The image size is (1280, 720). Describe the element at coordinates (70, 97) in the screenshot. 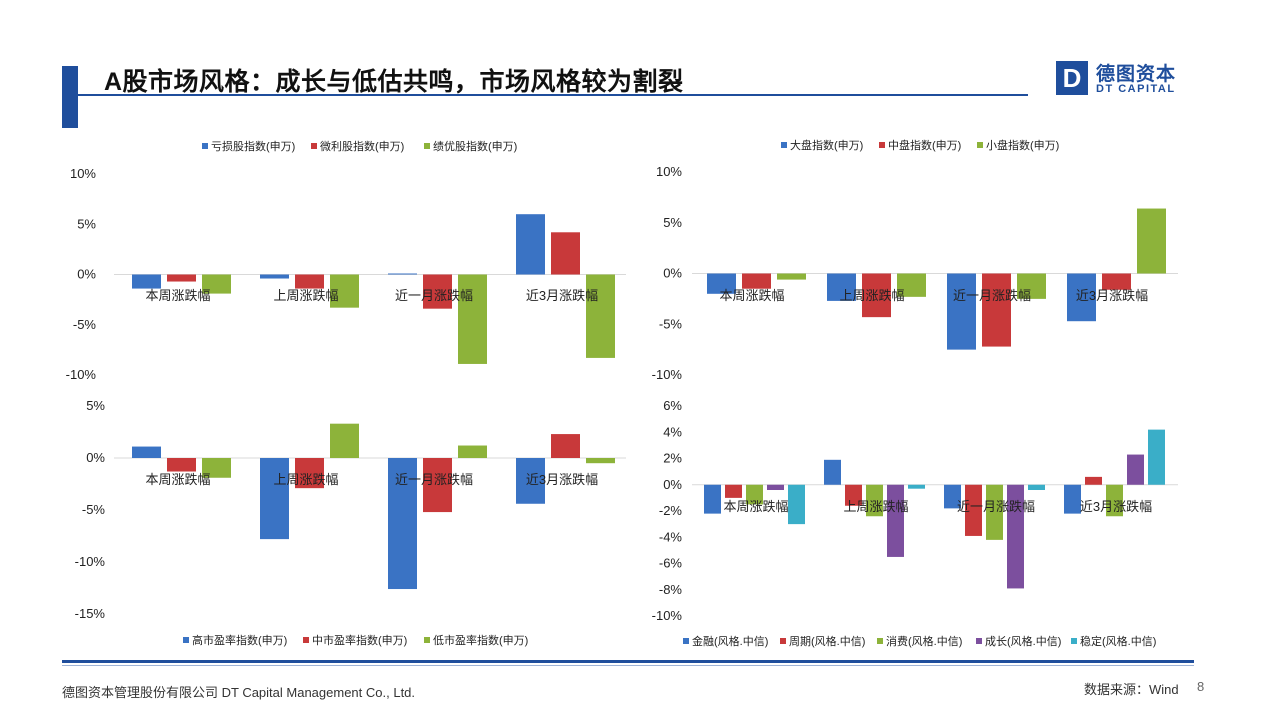

I see `title-accent-bar` at that location.